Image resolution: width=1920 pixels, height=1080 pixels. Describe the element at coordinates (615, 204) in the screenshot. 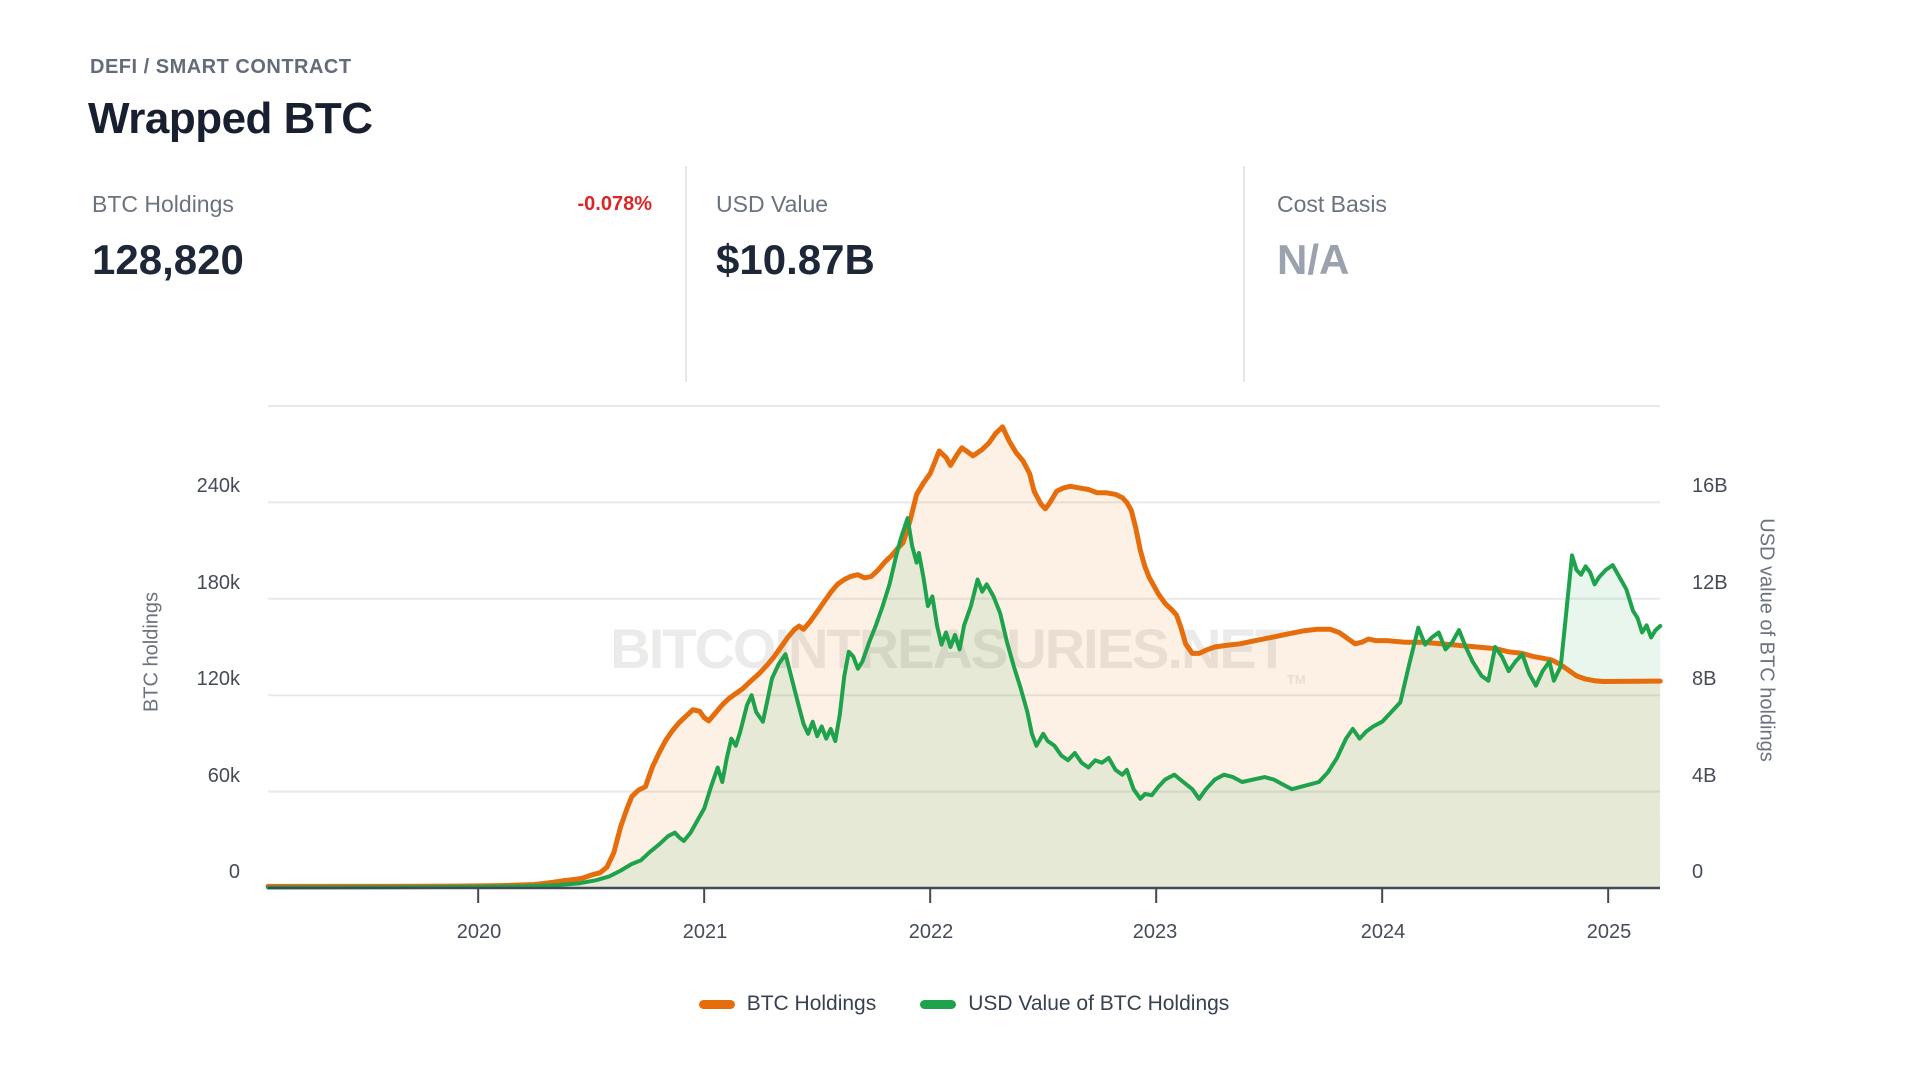

I see `change-badge: -0.078%` at that location.